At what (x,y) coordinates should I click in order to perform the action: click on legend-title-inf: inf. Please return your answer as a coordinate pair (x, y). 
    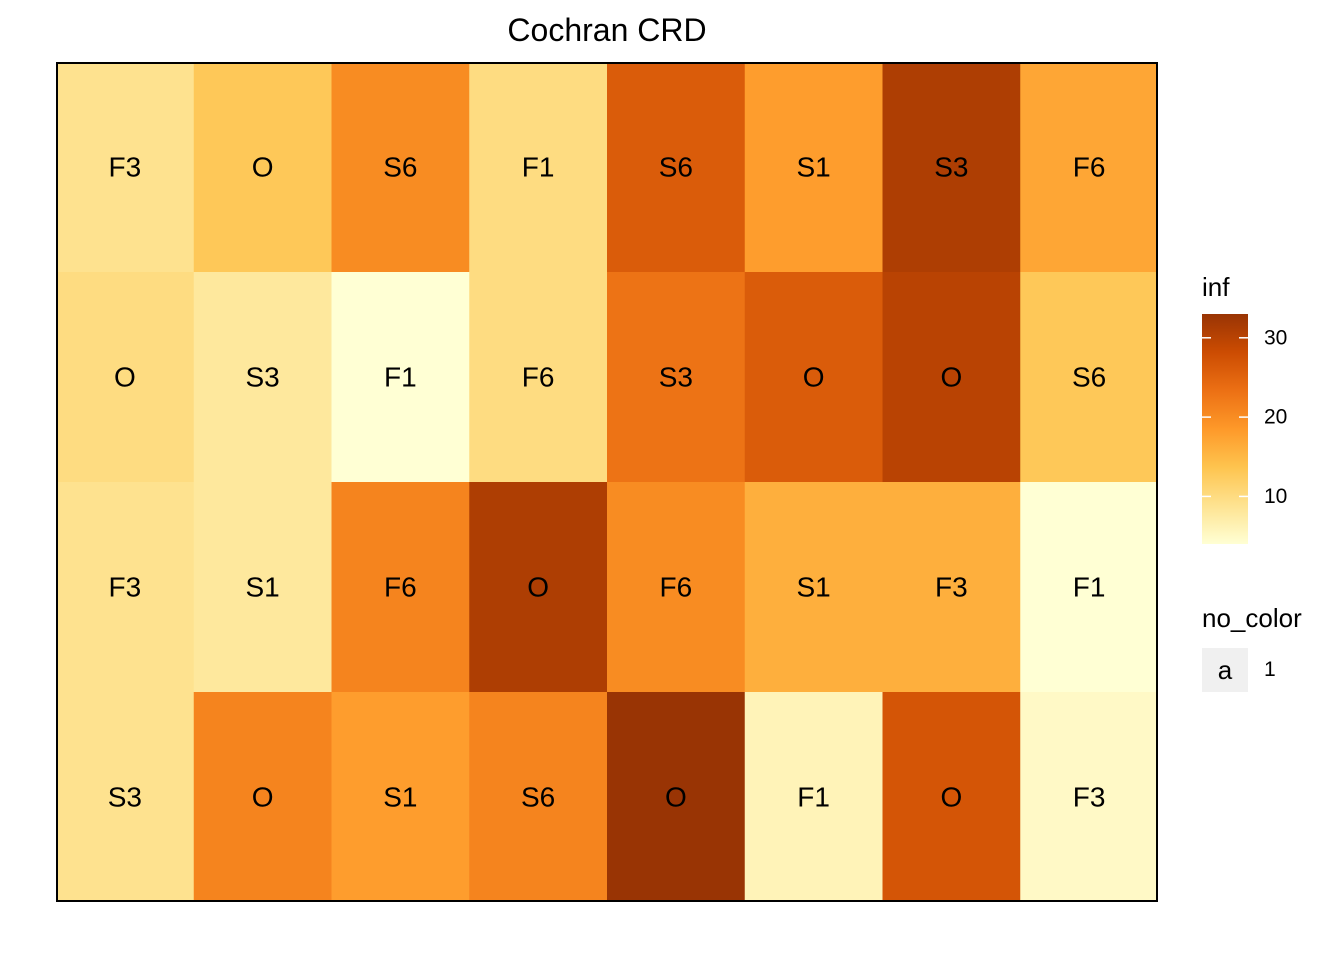
    Looking at the image, I should click on (1216, 287).